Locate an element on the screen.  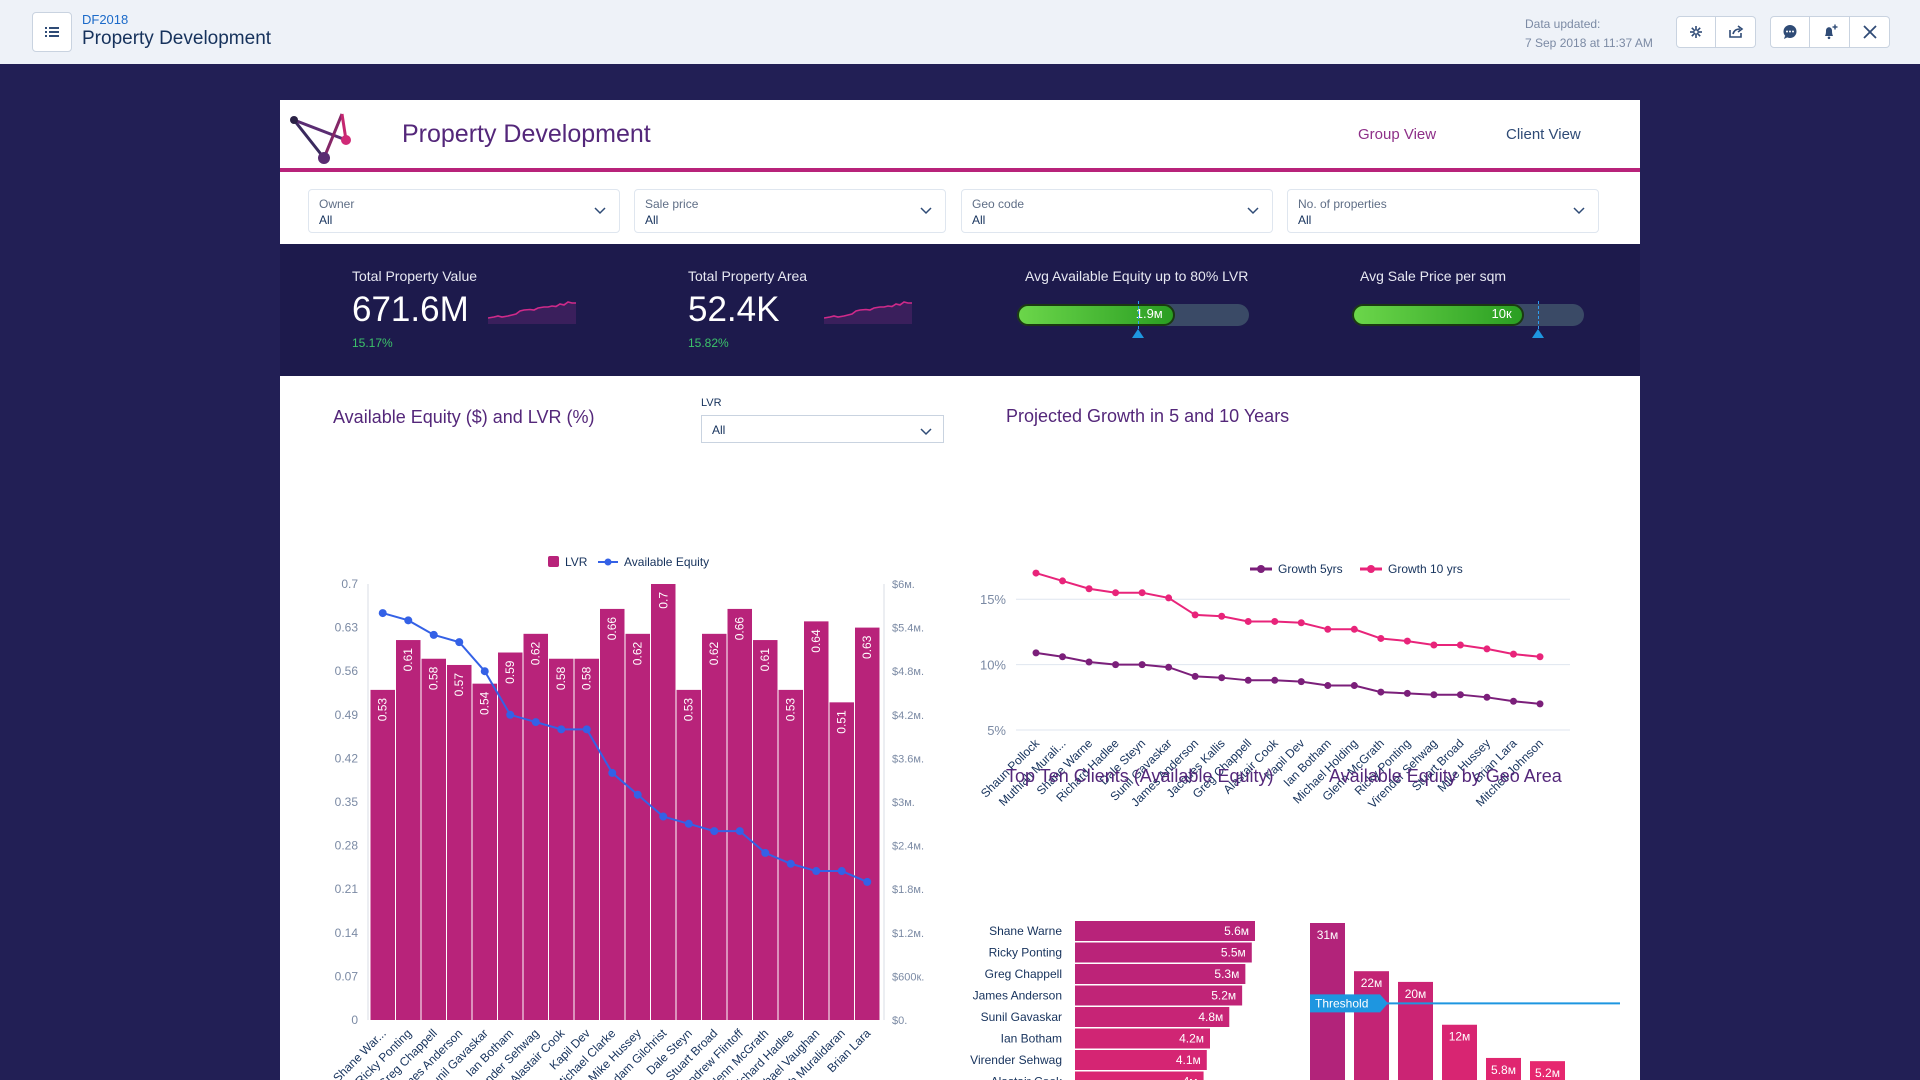
asterisk-icon is located at coordinates (1696, 32).